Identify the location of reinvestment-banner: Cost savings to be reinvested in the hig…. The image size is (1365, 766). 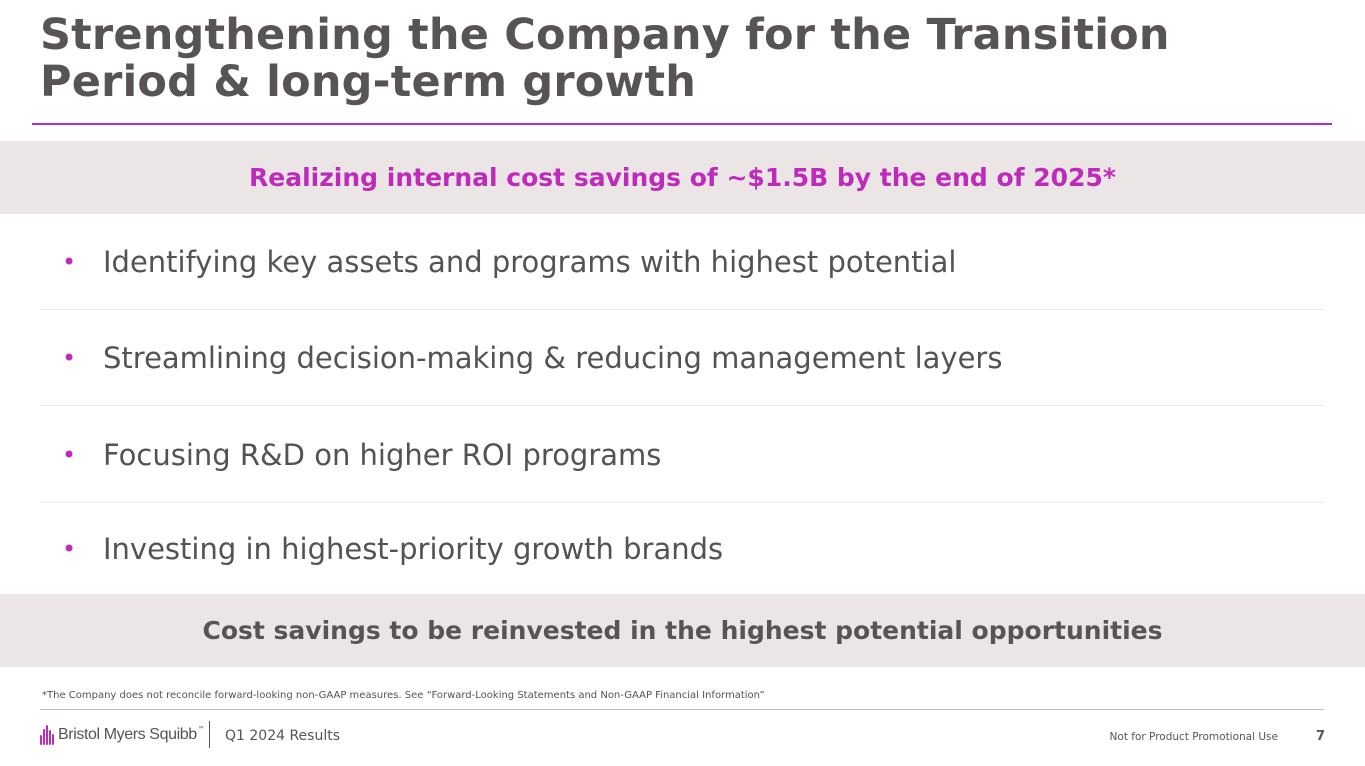
(682, 630).